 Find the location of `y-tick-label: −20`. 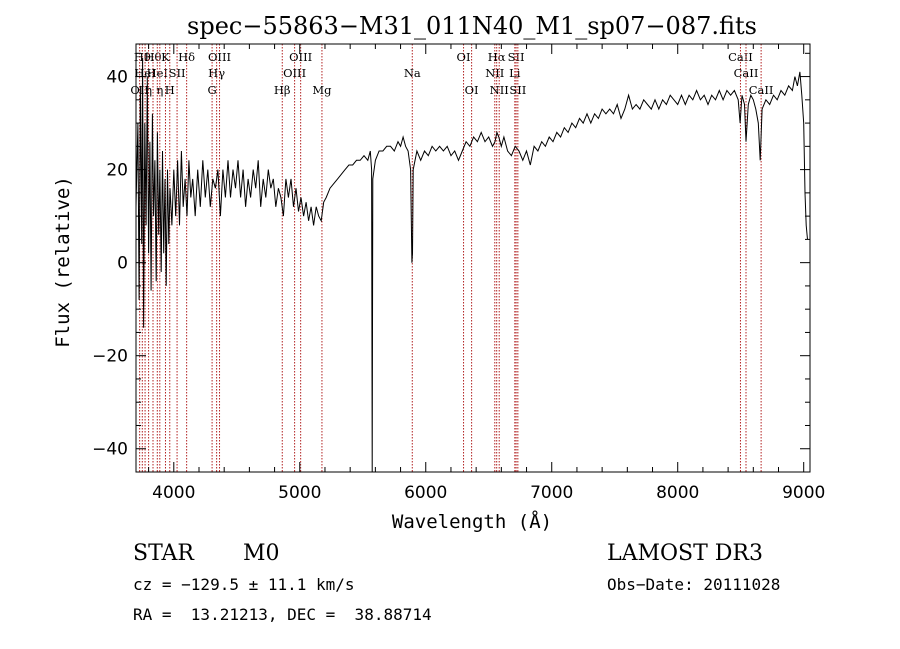

y-tick-label: −20 is located at coordinates (110, 357).